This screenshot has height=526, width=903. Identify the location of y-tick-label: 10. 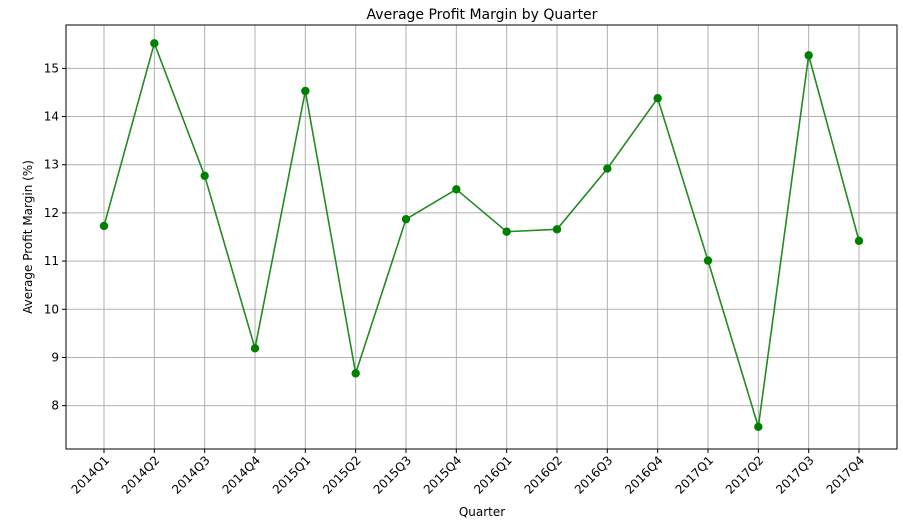
(51, 309).